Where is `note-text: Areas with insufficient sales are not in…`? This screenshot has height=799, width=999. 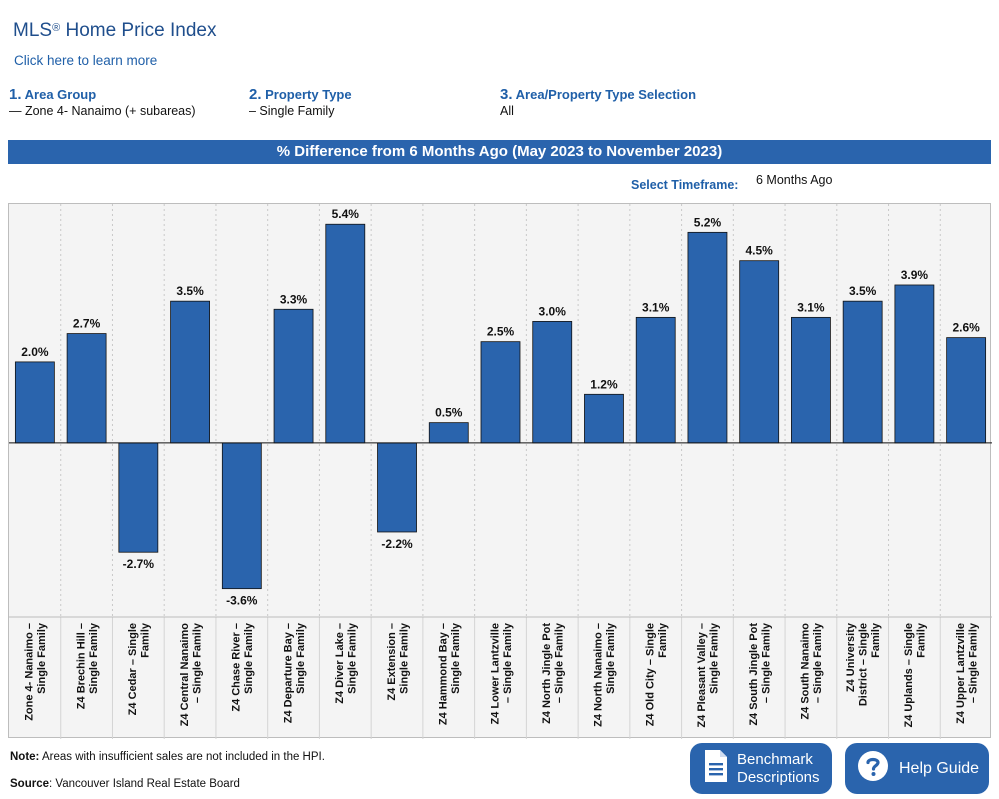
note-text: Areas with insufficient sales are not in… is located at coordinates (182, 757).